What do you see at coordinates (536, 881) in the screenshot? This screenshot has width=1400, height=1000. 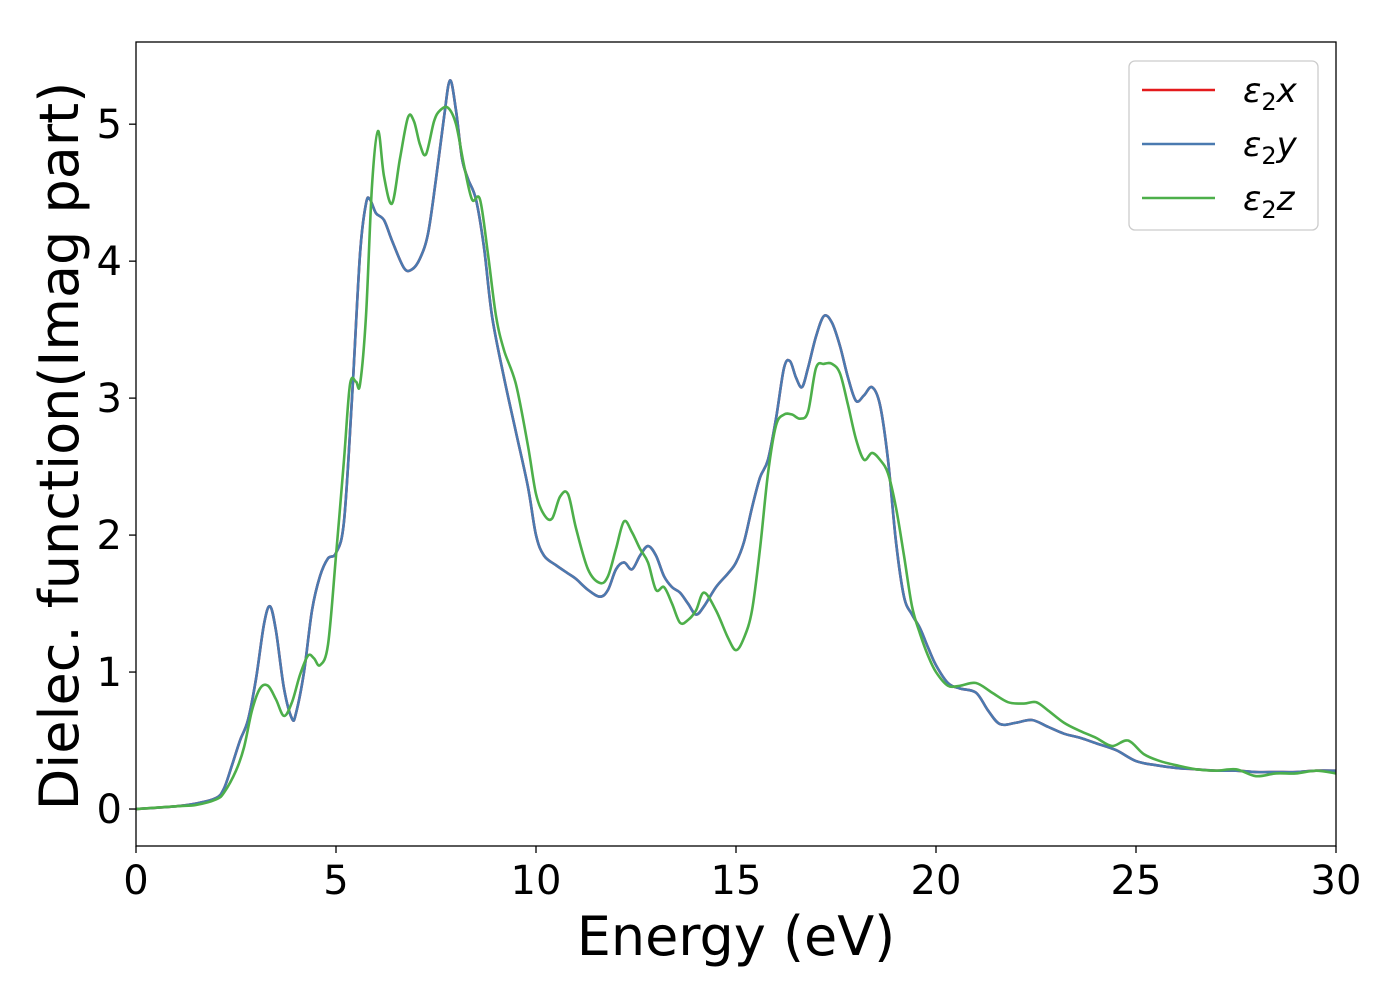 I see `x-tick-label: 10` at bounding box center [536, 881].